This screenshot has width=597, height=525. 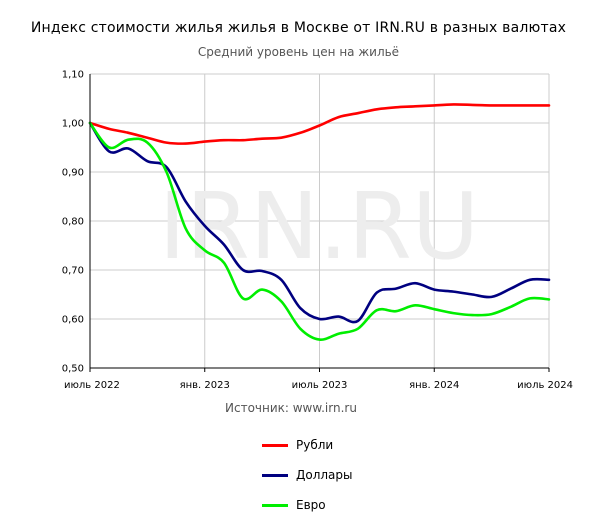 I want to click on y-tick-label: 0,90, so click(x=73, y=173).